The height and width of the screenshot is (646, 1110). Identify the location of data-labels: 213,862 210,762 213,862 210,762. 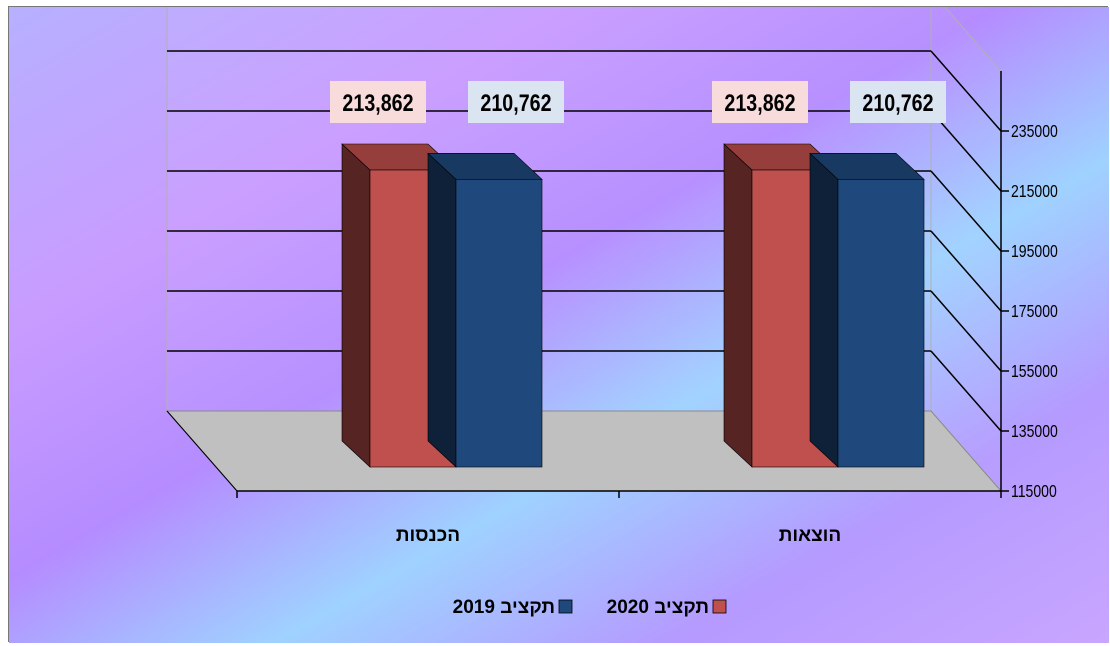
(638, 102).